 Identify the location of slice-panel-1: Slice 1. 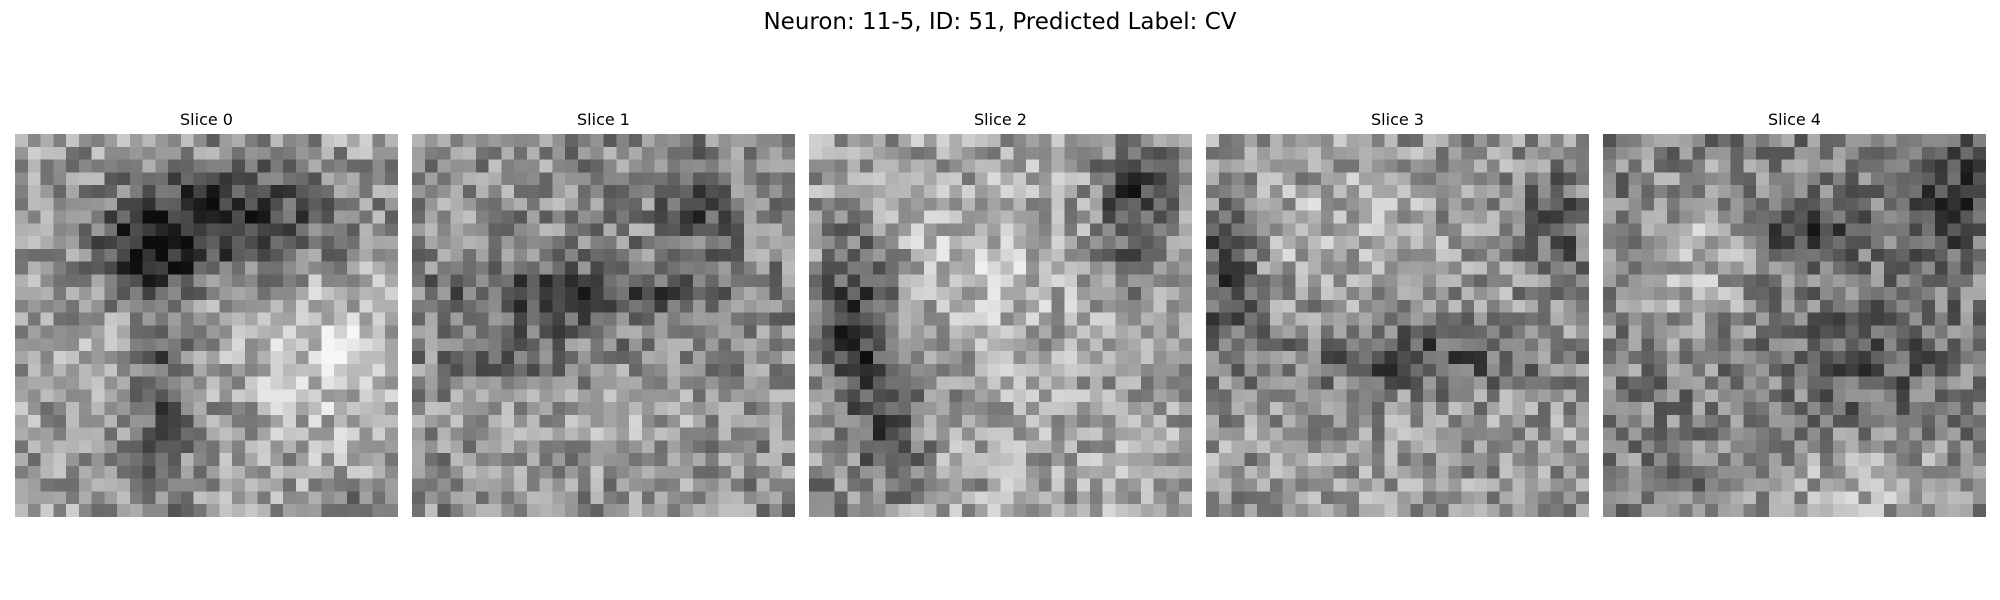
(603, 312).